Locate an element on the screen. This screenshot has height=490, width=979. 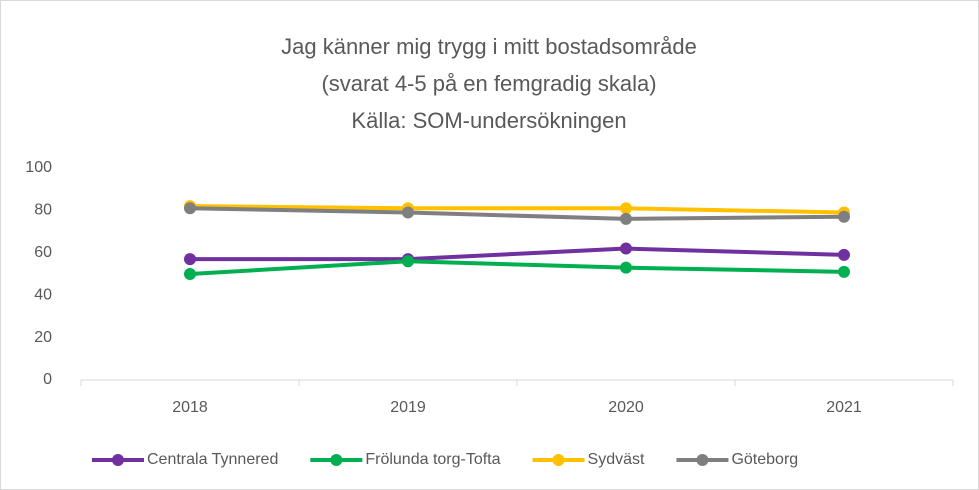
y-tick-label: 80 is located at coordinates (43, 210).